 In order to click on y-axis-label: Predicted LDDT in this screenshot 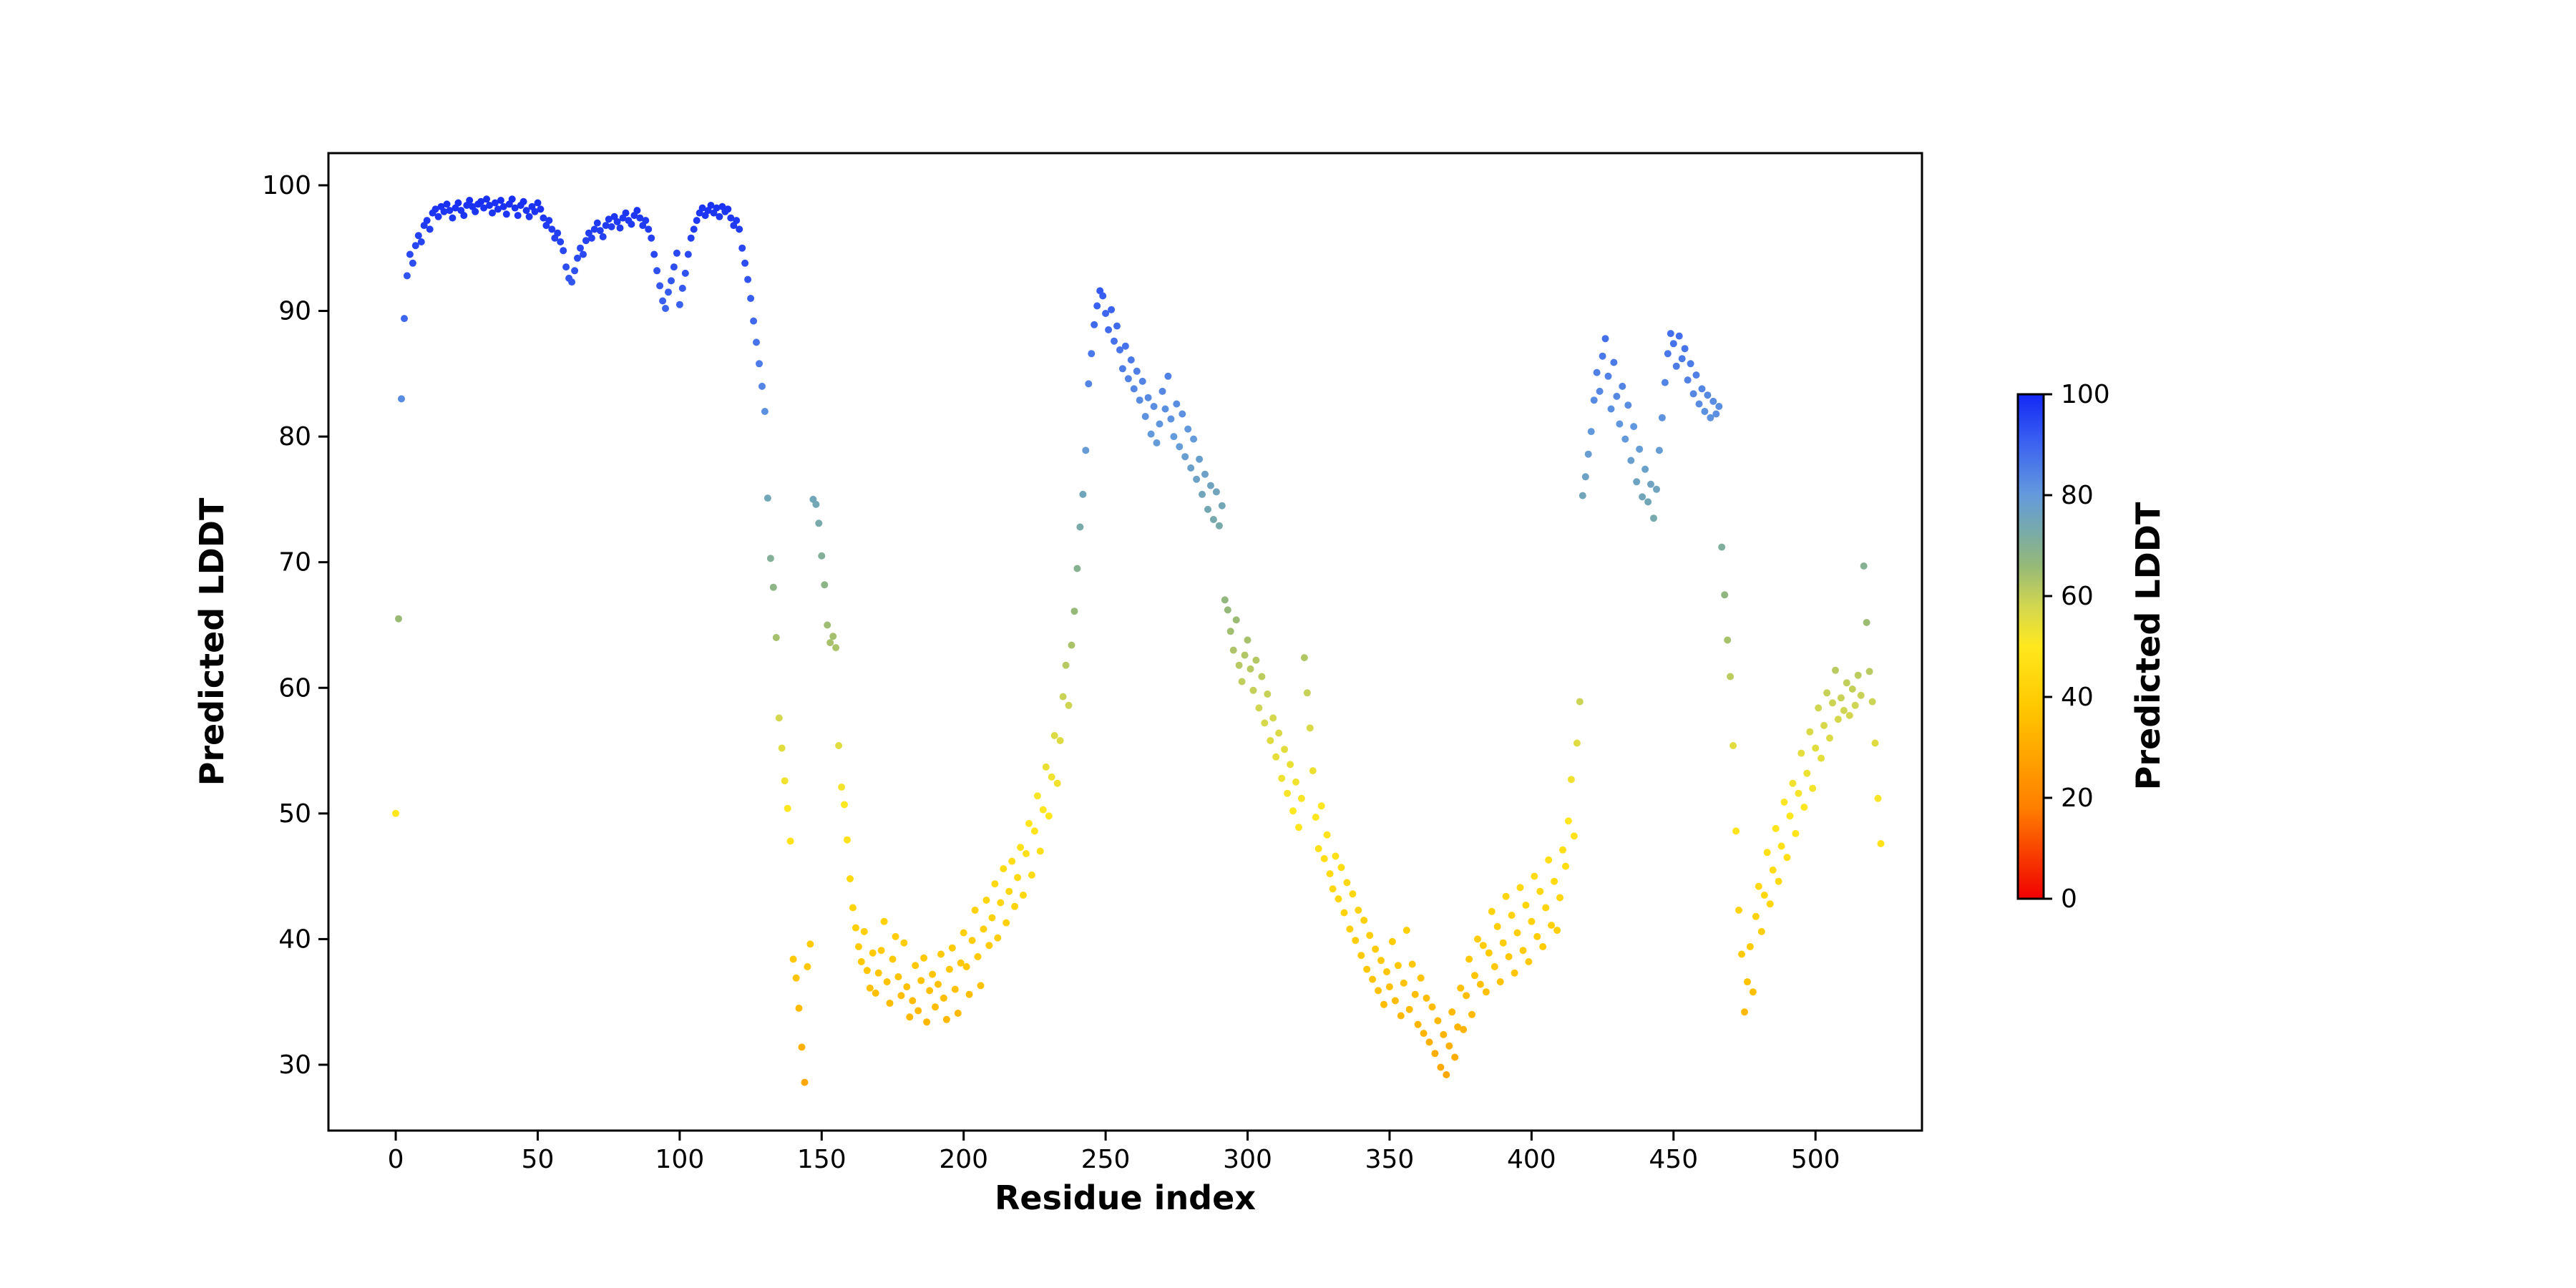, I will do `click(211, 641)`.